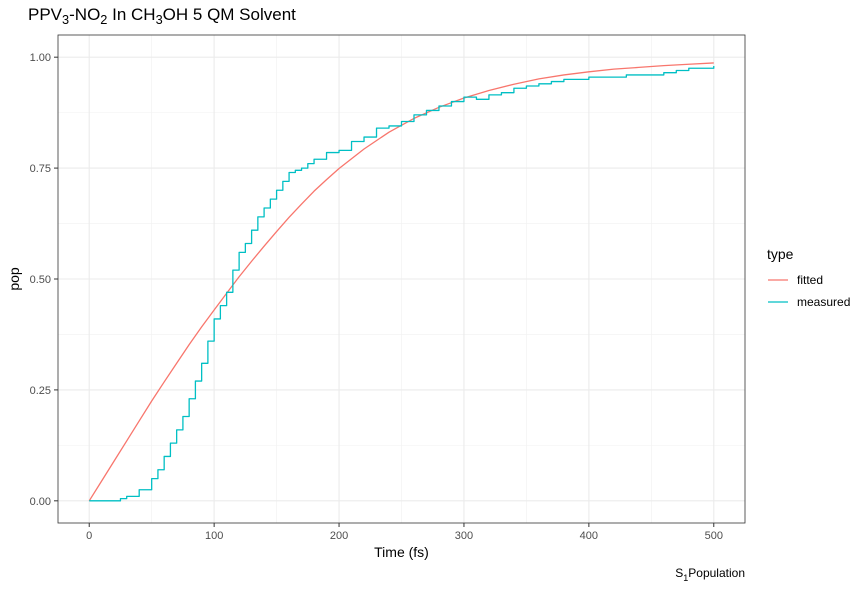 The width and height of the screenshot is (867, 590). Describe the element at coordinates (40, 58) in the screenshot. I see `y-tick-label: 1.00` at that location.